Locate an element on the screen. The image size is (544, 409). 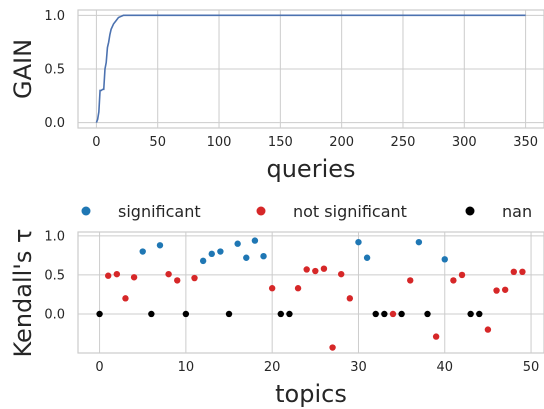
kendall-y-tick-label: 0.5 is located at coordinates (54, 275).